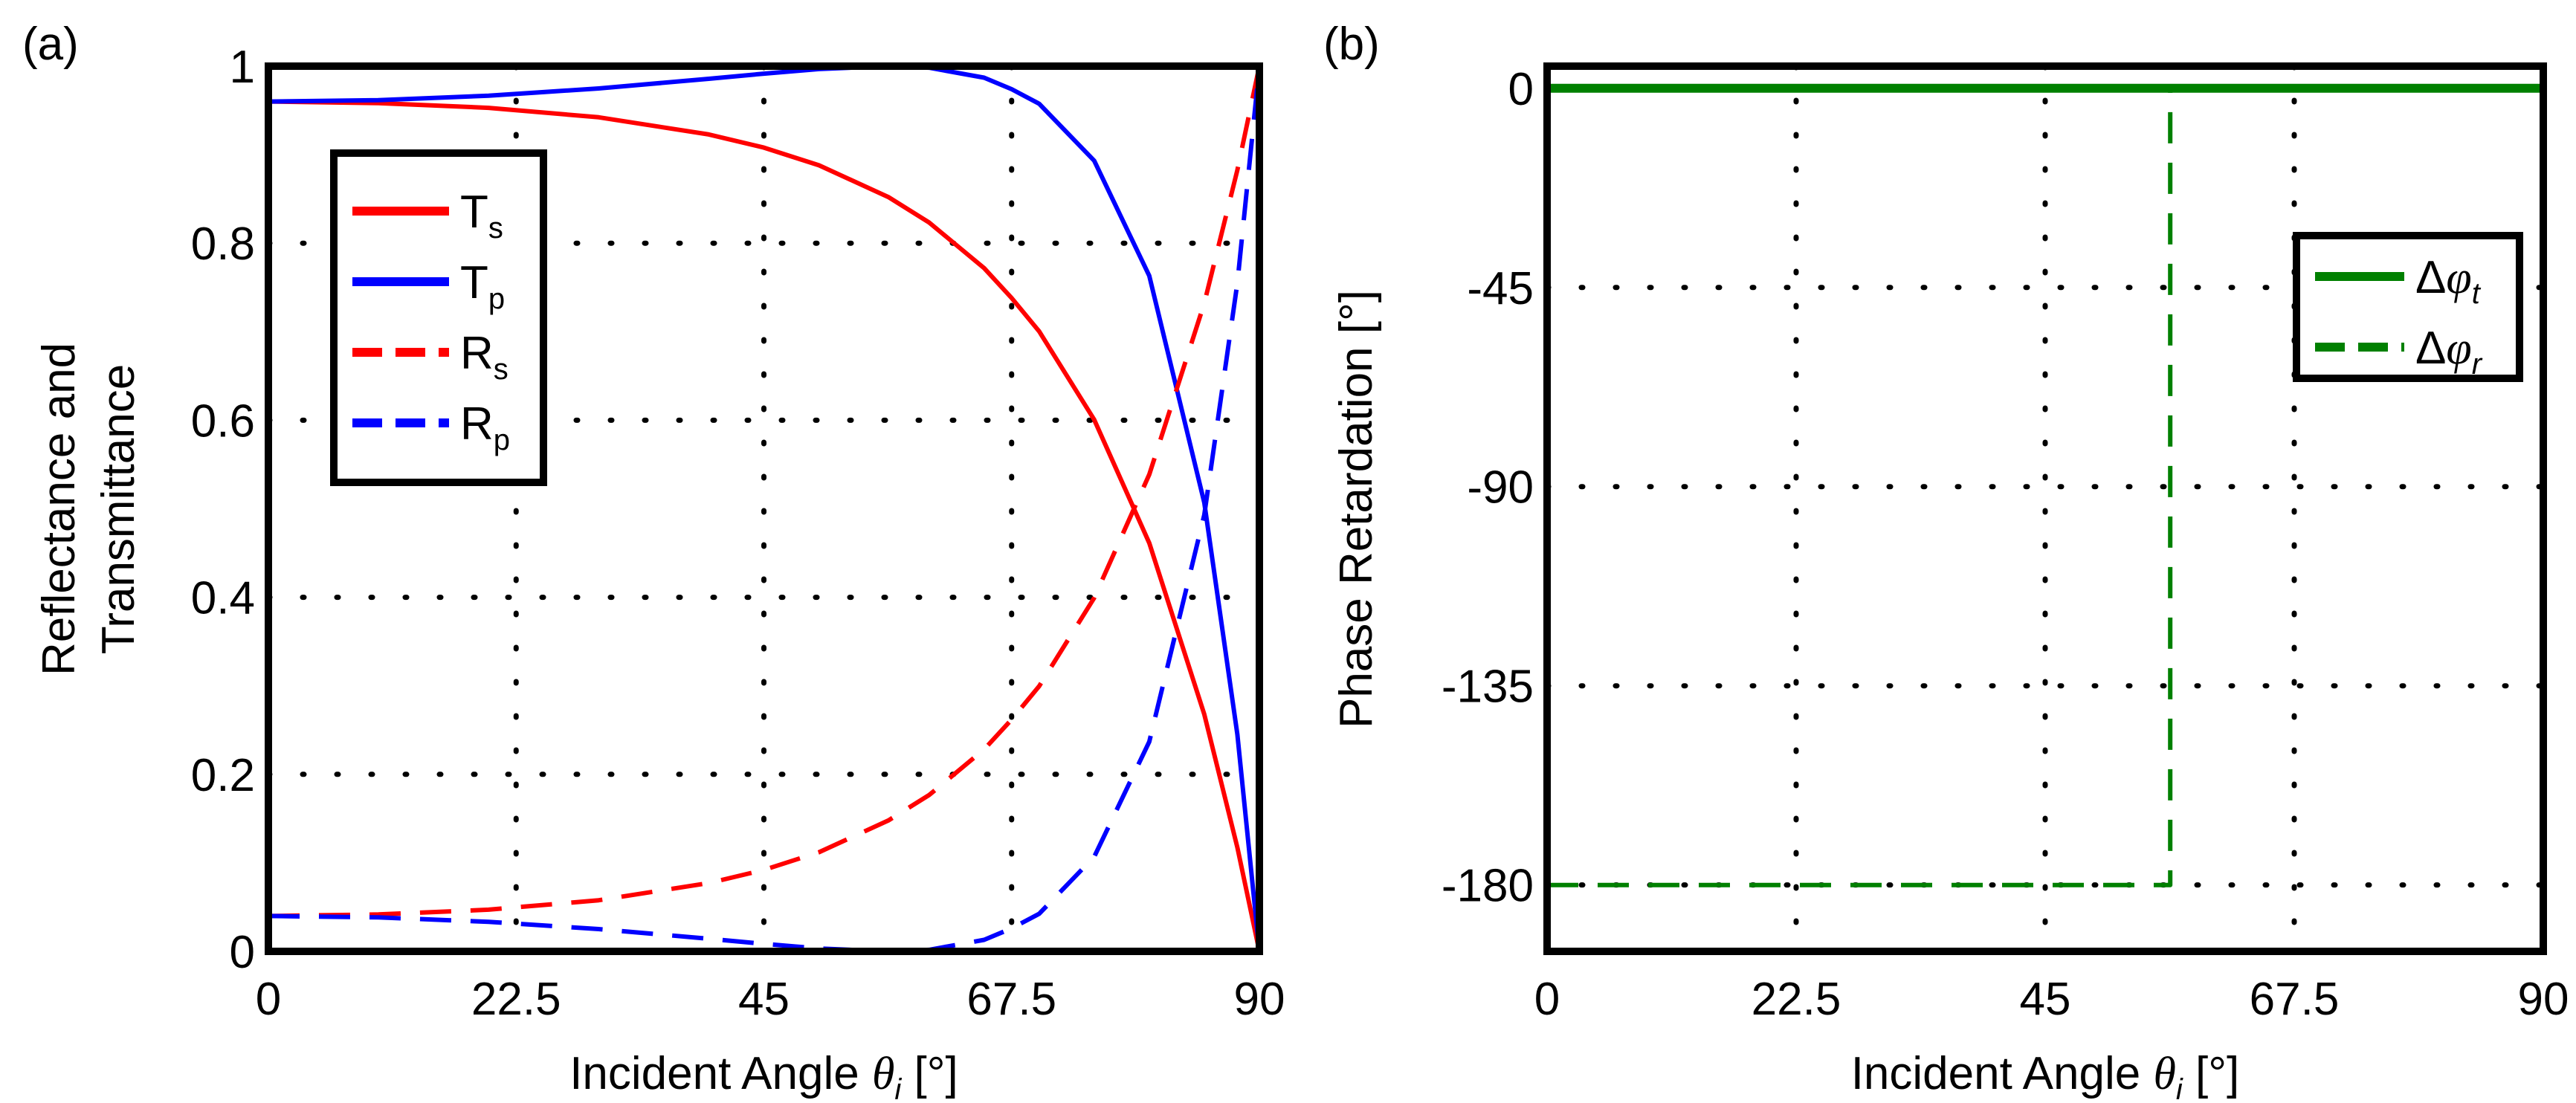 The height and width of the screenshot is (1103, 2576). What do you see at coordinates (50, 44) in the screenshot?
I see `panel-label: (a)` at bounding box center [50, 44].